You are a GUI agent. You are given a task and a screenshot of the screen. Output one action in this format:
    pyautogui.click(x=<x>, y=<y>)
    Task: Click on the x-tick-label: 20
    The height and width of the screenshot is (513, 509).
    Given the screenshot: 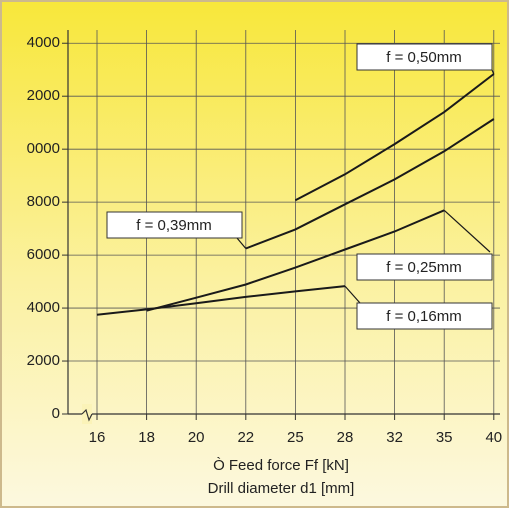 What is the action you would take?
    pyautogui.click(x=196, y=437)
    